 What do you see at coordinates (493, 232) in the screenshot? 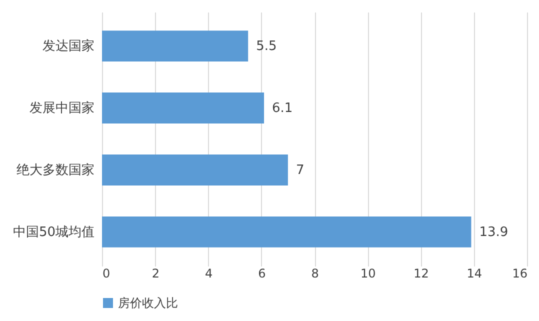
I see `data-label: 13.9` at bounding box center [493, 232].